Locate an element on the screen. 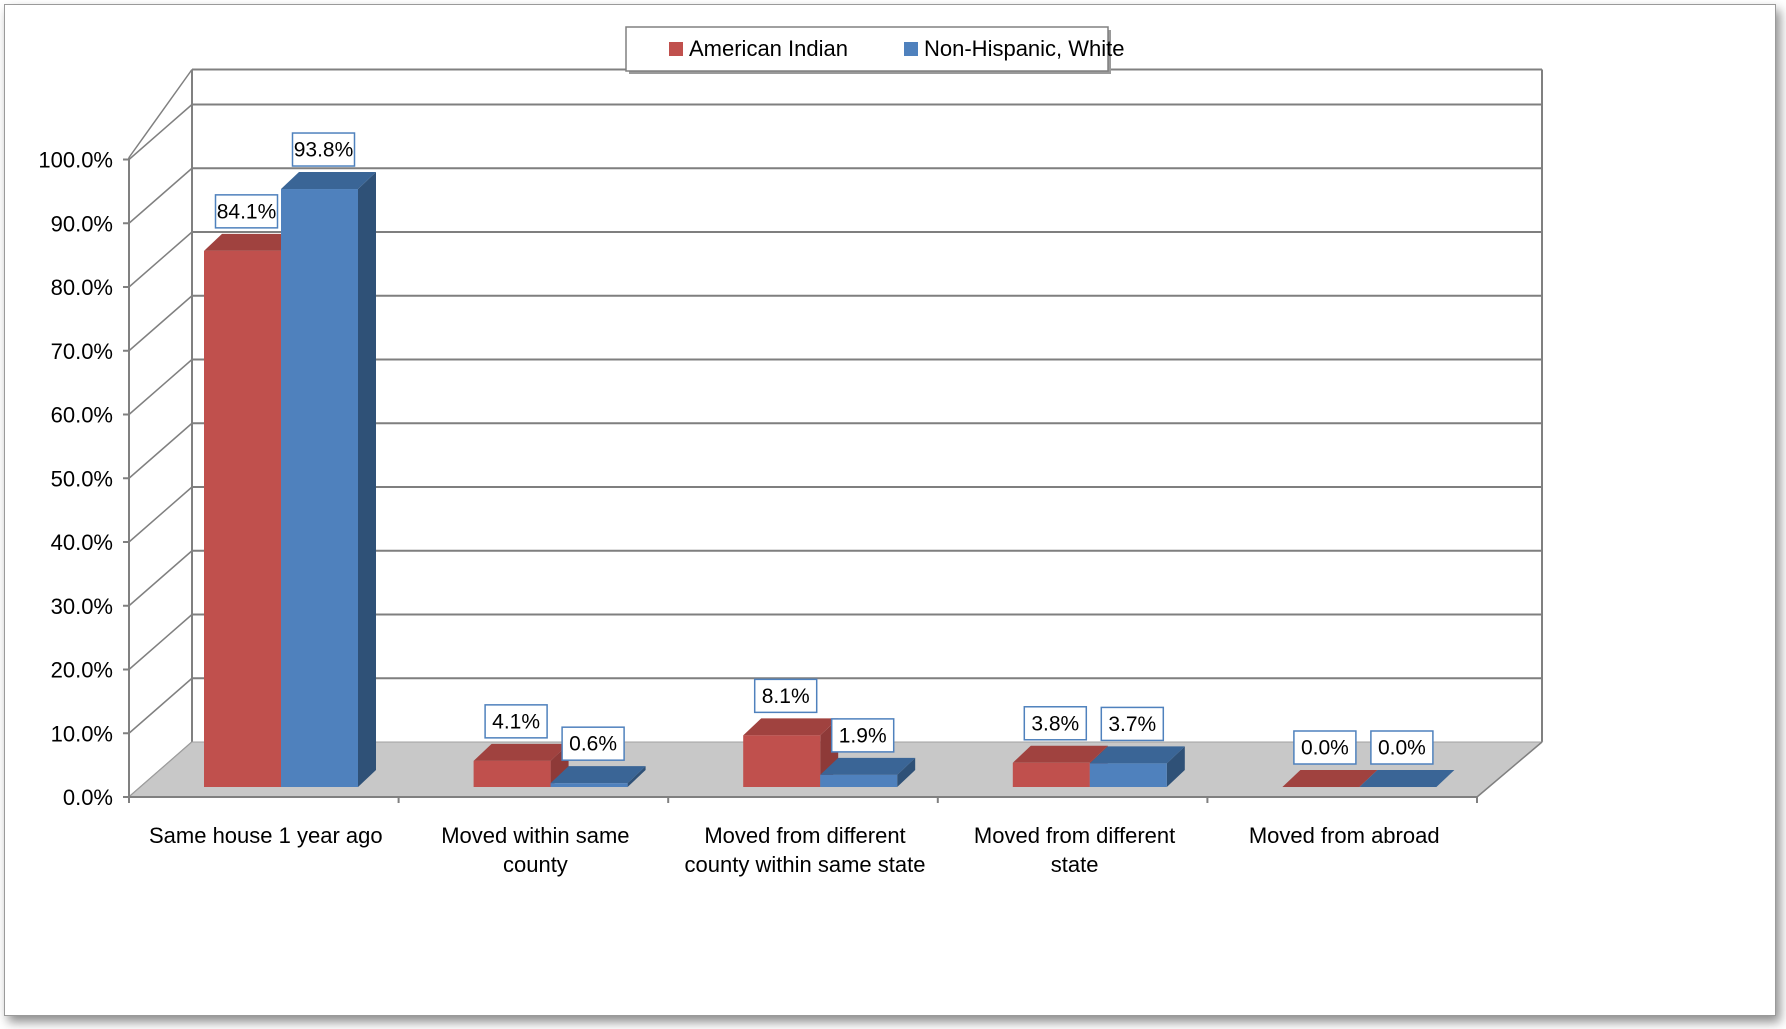 The height and width of the screenshot is (1029, 1786). y-tick-label: 70.0% is located at coordinates (82, 351).